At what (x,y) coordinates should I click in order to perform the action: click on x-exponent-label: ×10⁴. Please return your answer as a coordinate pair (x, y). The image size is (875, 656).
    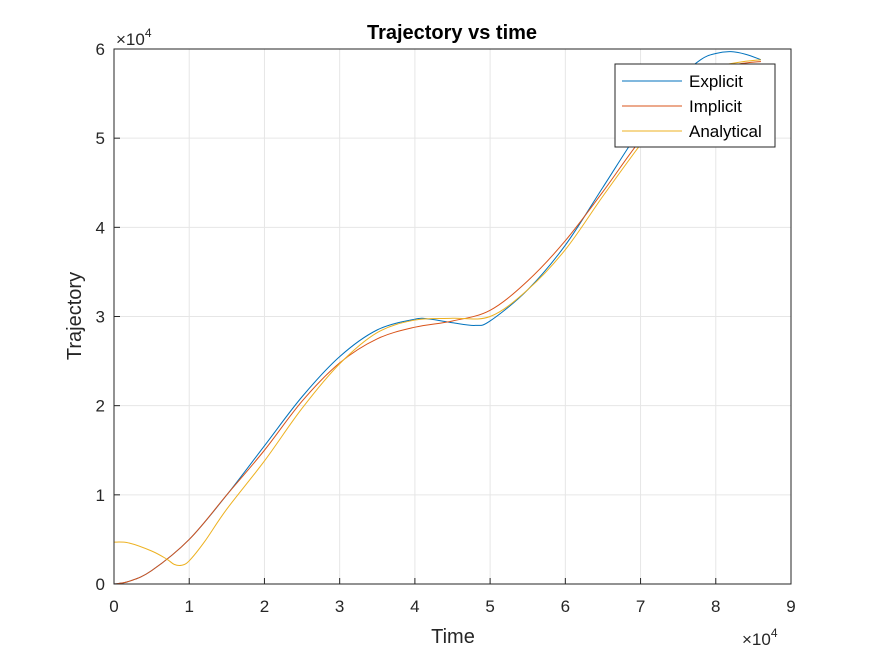
    Looking at the image, I should click on (760, 637).